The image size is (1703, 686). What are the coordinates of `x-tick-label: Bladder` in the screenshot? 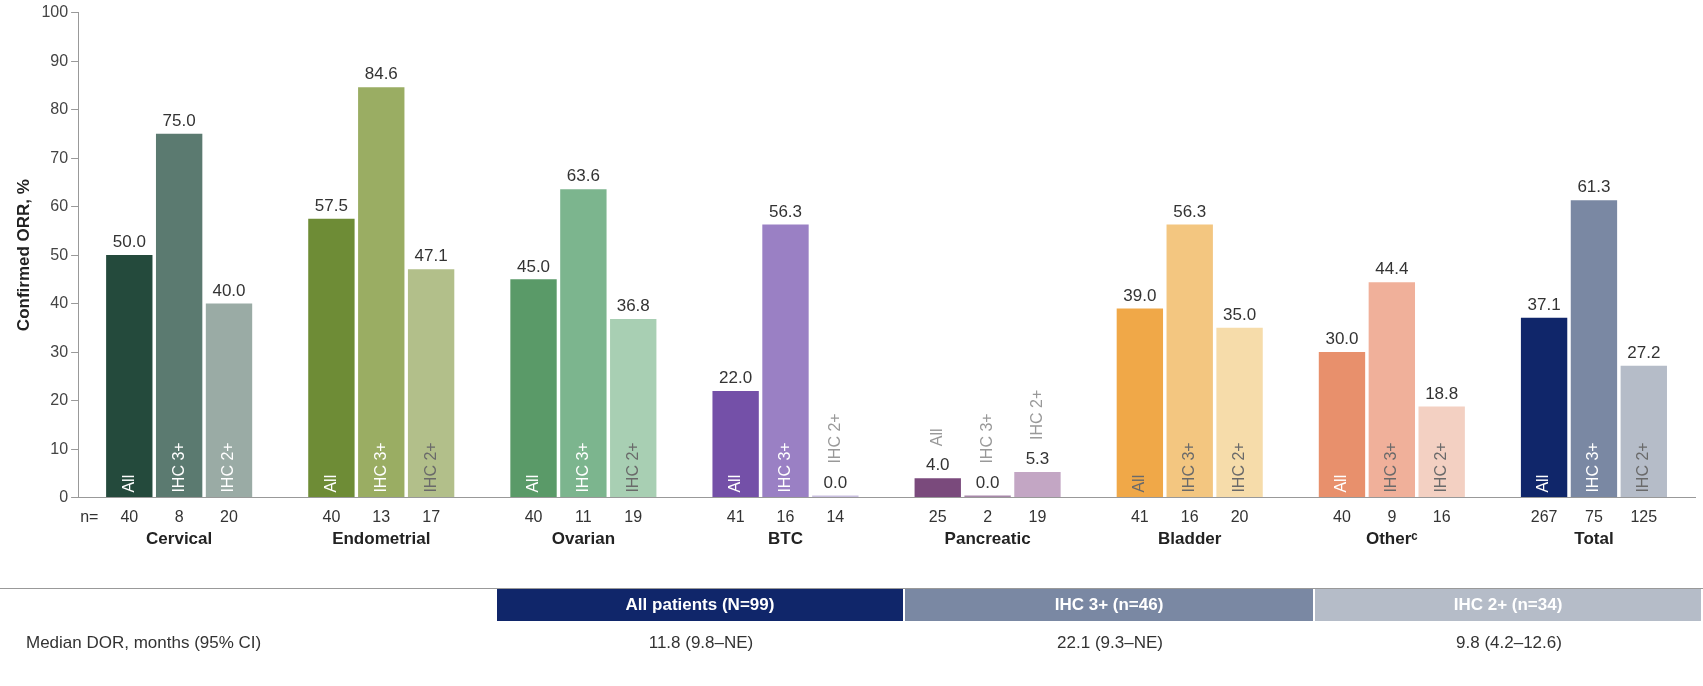 It's located at (1190, 539).